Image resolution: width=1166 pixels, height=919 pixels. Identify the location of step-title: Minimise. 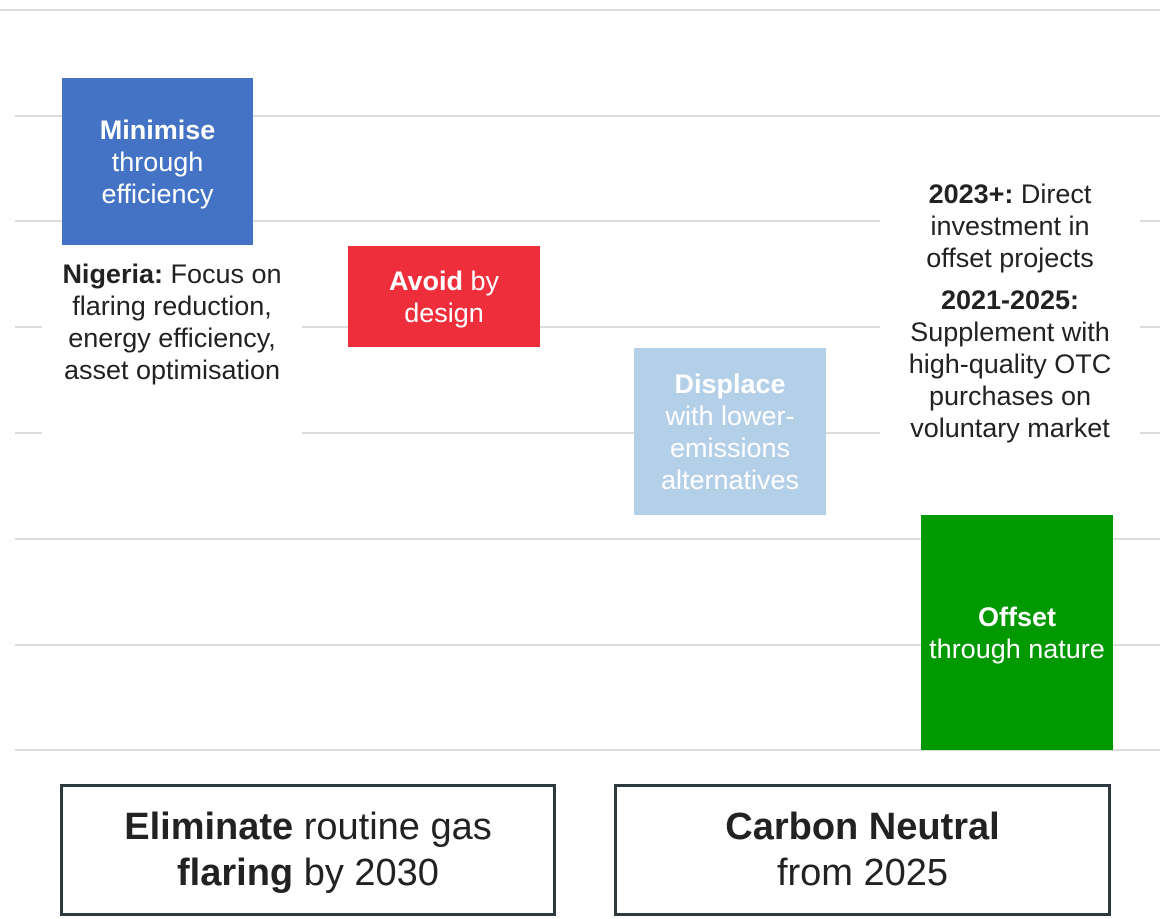
(157, 129).